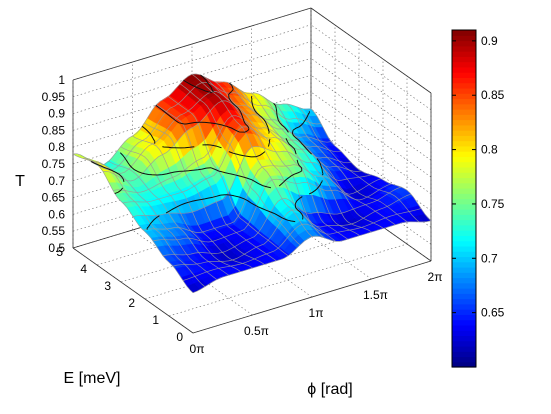  What do you see at coordinates (329, 389) in the screenshot?
I see `x-axis-label: ϕ [rad]` at bounding box center [329, 389].